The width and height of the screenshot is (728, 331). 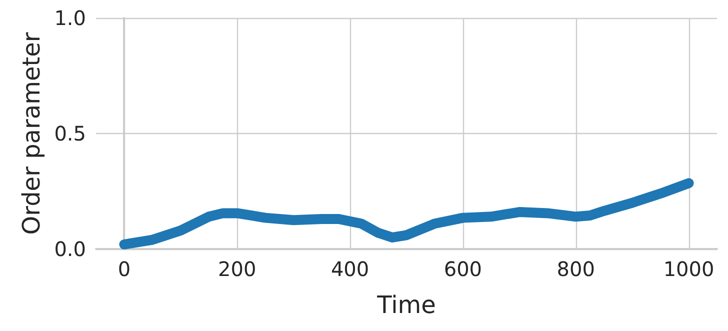 I want to click on x-tick-label: 1000, so click(x=688, y=269).